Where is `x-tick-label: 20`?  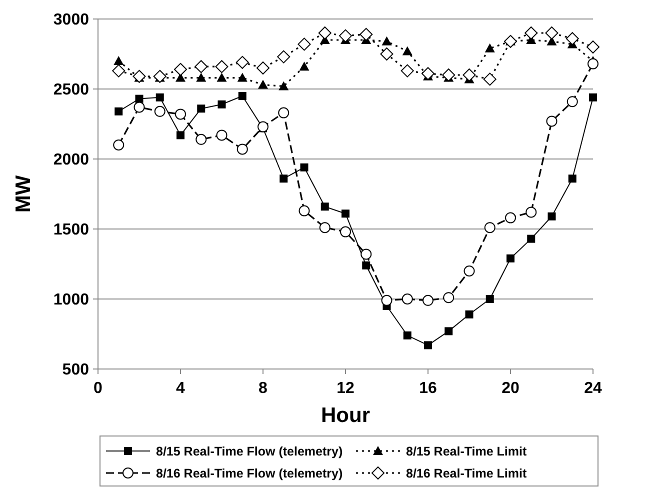
x-tick-label: 20 is located at coordinates (511, 388).